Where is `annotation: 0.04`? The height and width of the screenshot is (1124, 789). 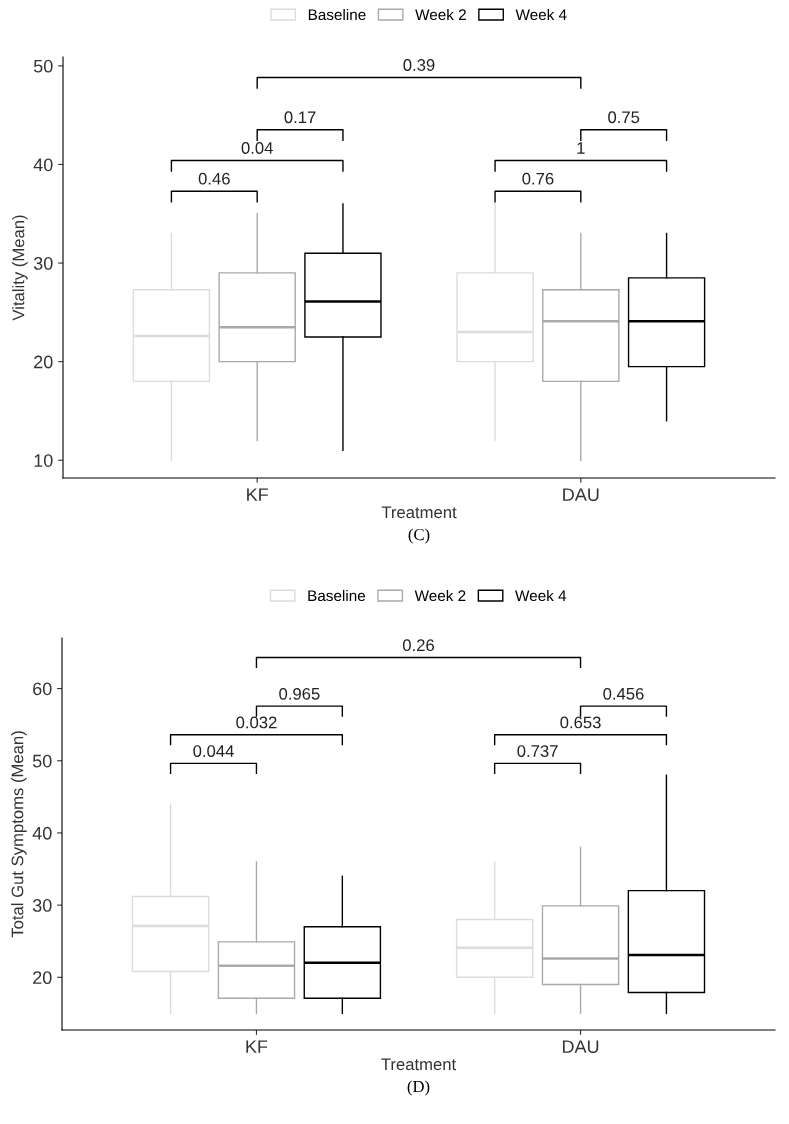 annotation: 0.04 is located at coordinates (257, 148).